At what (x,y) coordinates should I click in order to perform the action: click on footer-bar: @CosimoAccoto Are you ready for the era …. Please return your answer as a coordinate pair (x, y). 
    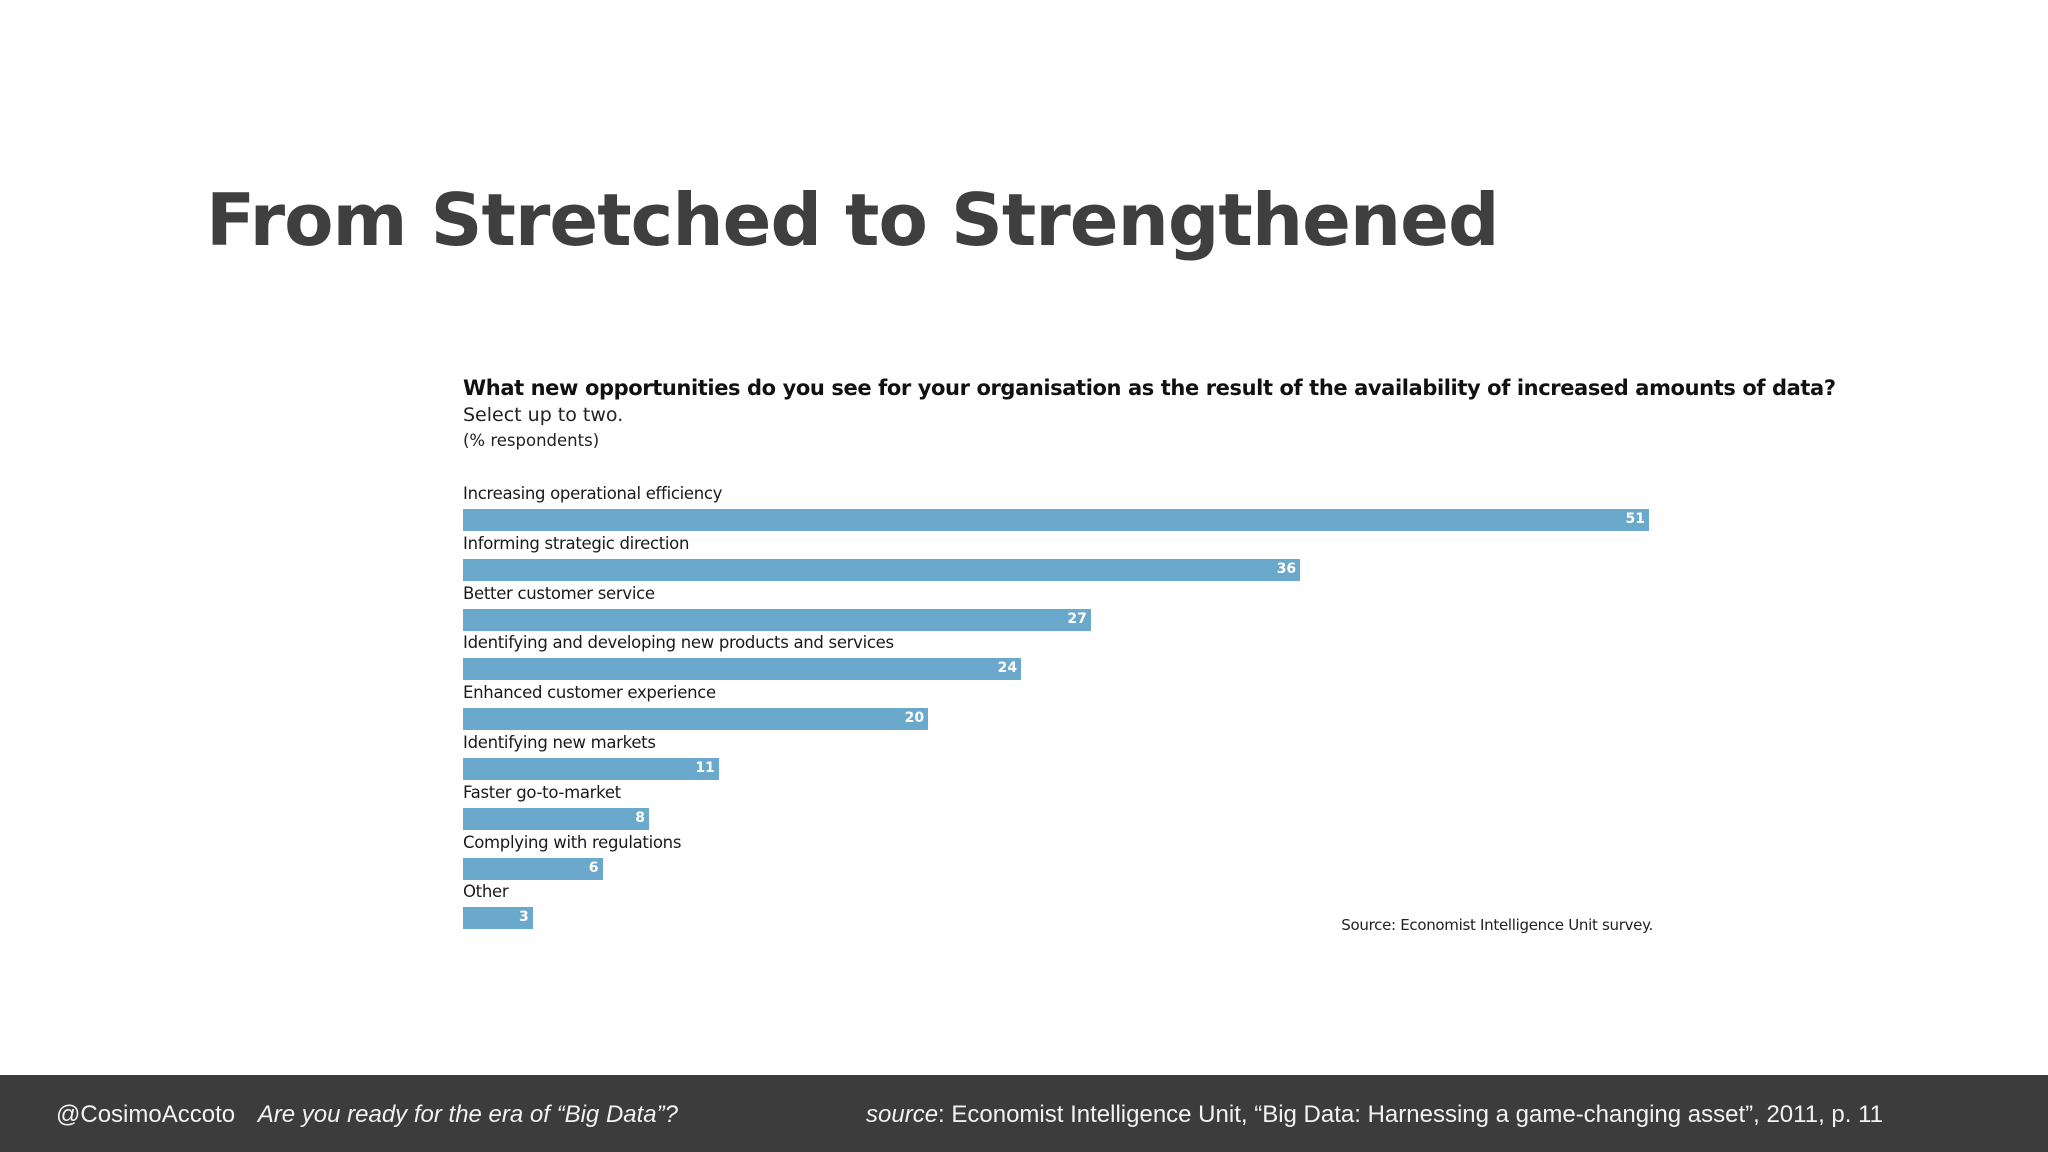
    Looking at the image, I should click on (1024, 1113).